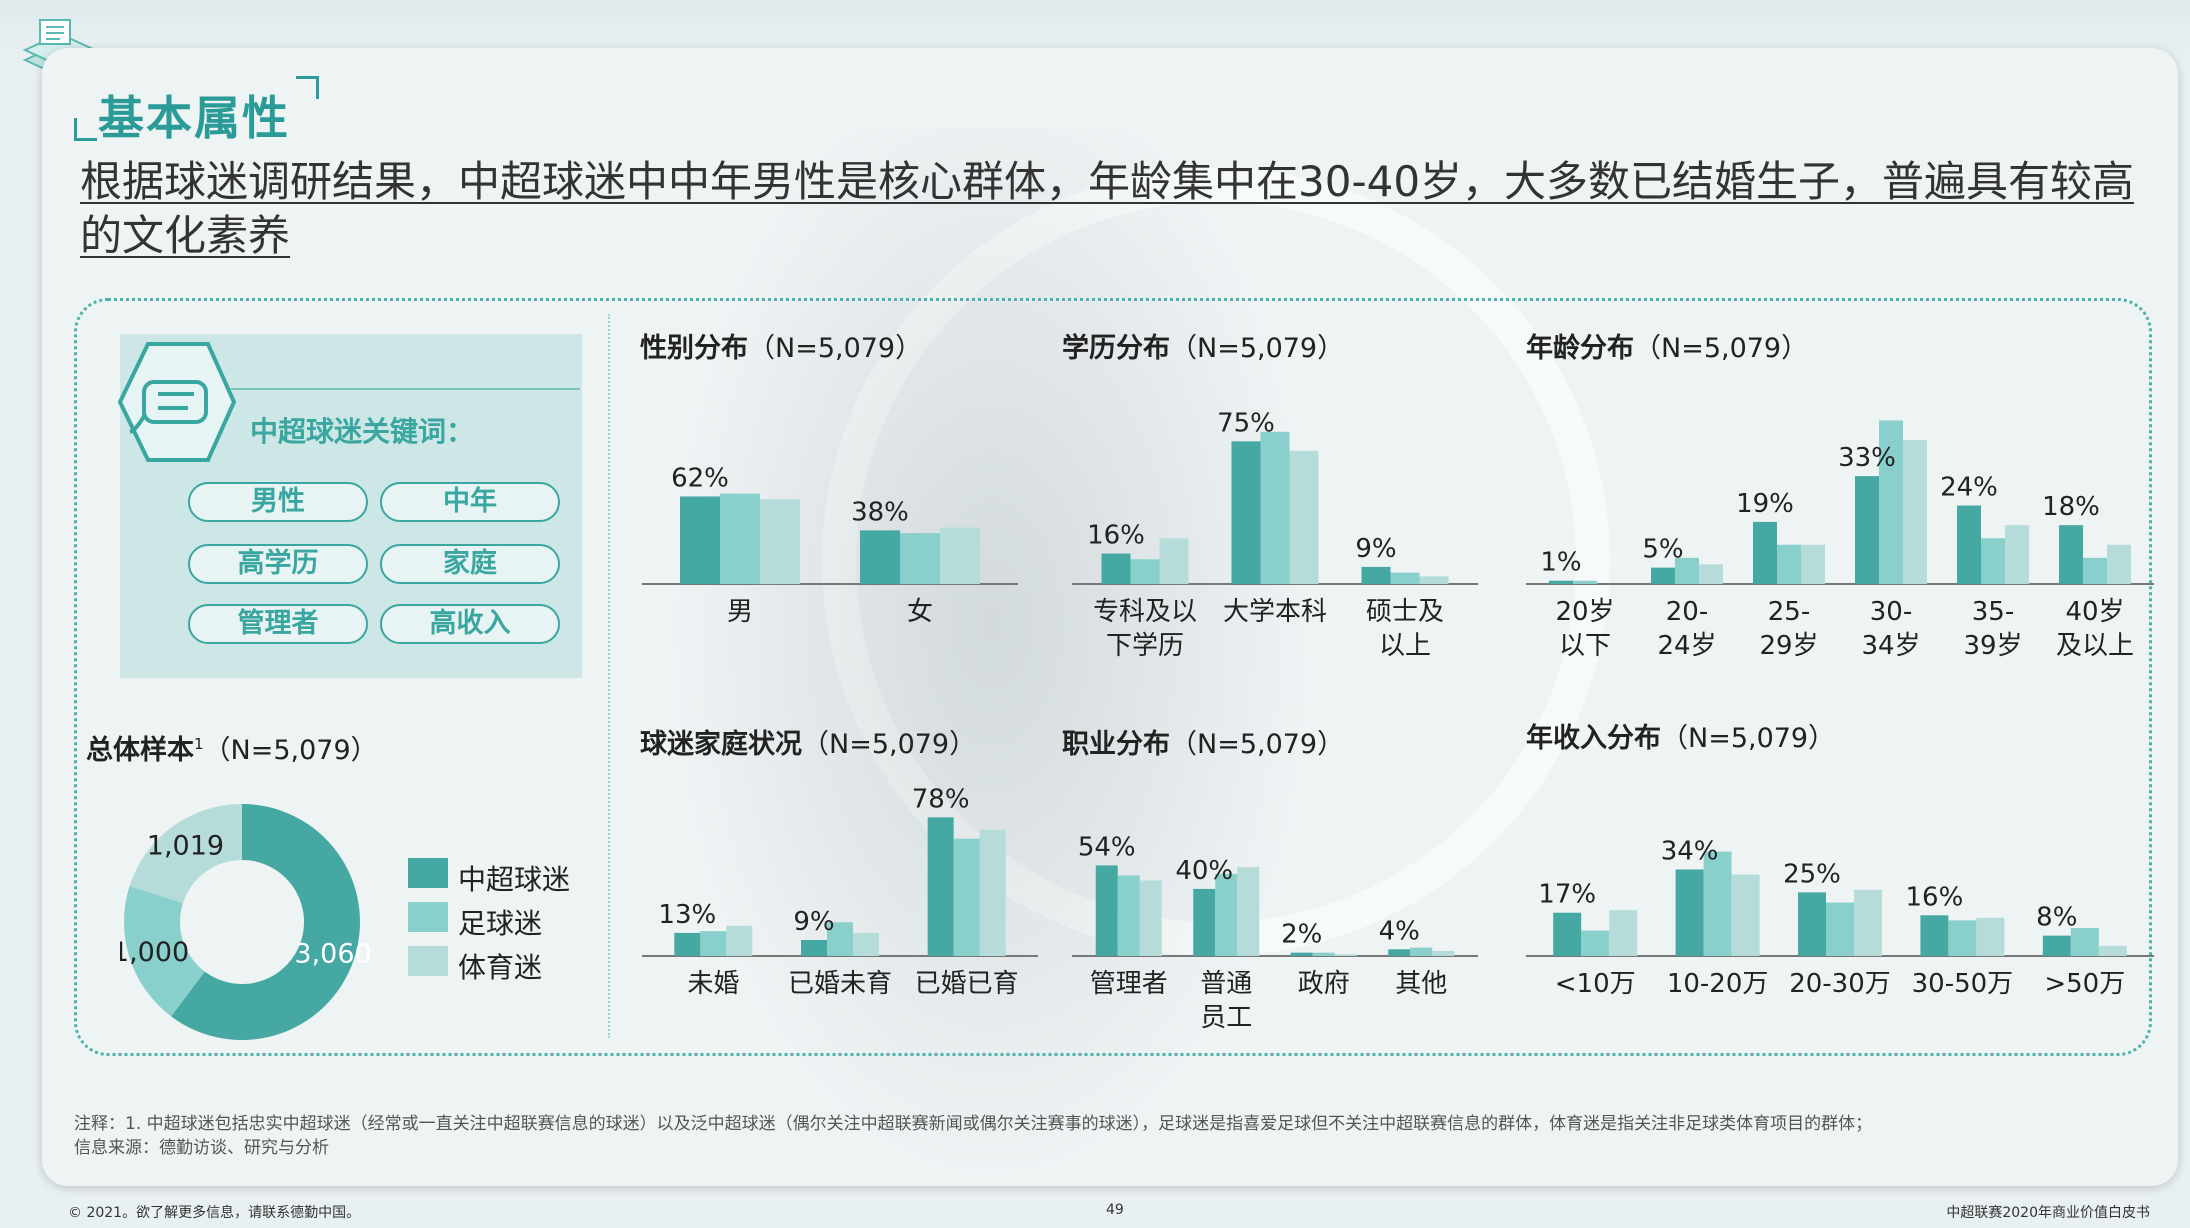 The image size is (2190, 1228). What do you see at coordinates (1405, 612) in the screenshot?
I see `category-label: 硕士及` at bounding box center [1405, 612].